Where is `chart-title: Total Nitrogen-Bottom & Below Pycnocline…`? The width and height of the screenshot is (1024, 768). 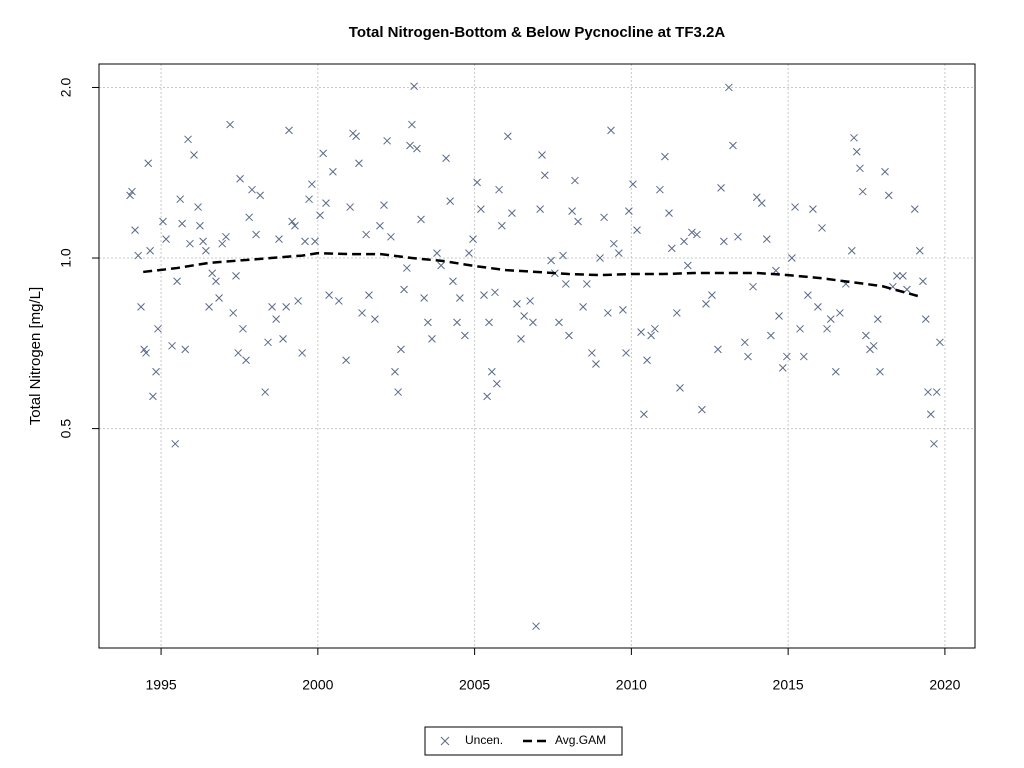
chart-title: Total Nitrogen-Bottom & Below Pycnocline… is located at coordinates (537, 32).